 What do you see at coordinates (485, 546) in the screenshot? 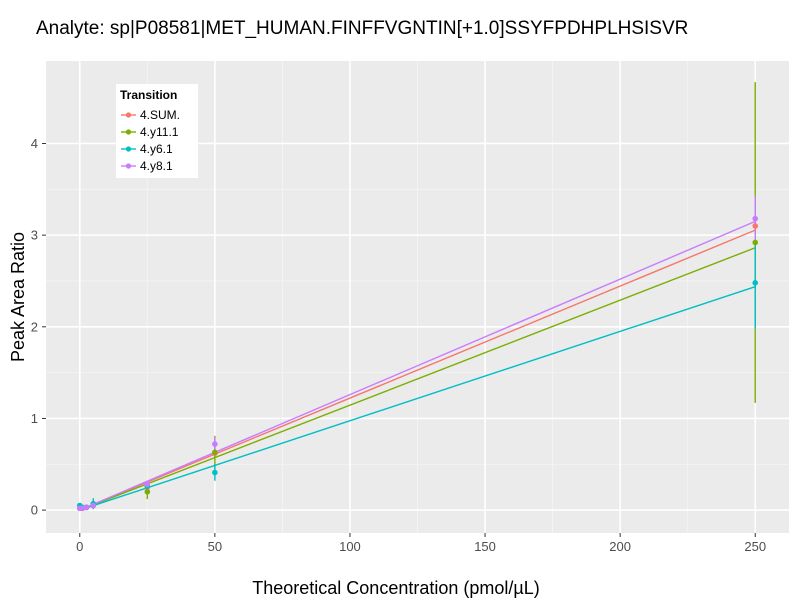
I see `x-tick-label: 150` at bounding box center [485, 546].